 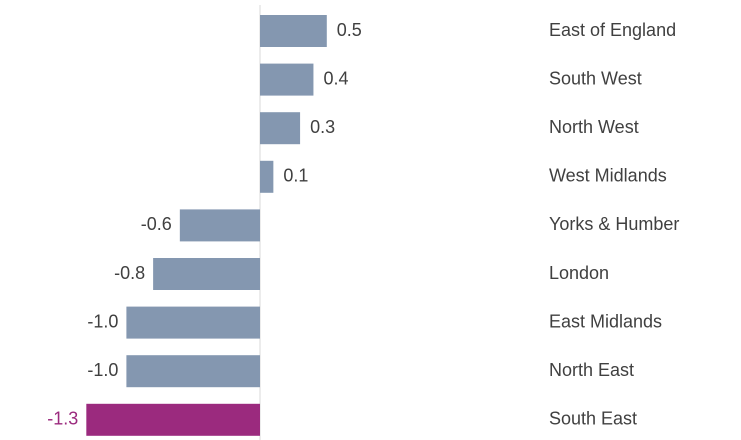 What do you see at coordinates (612, 30) in the screenshot?
I see `category-label: East of England` at bounding box center [612, 30].